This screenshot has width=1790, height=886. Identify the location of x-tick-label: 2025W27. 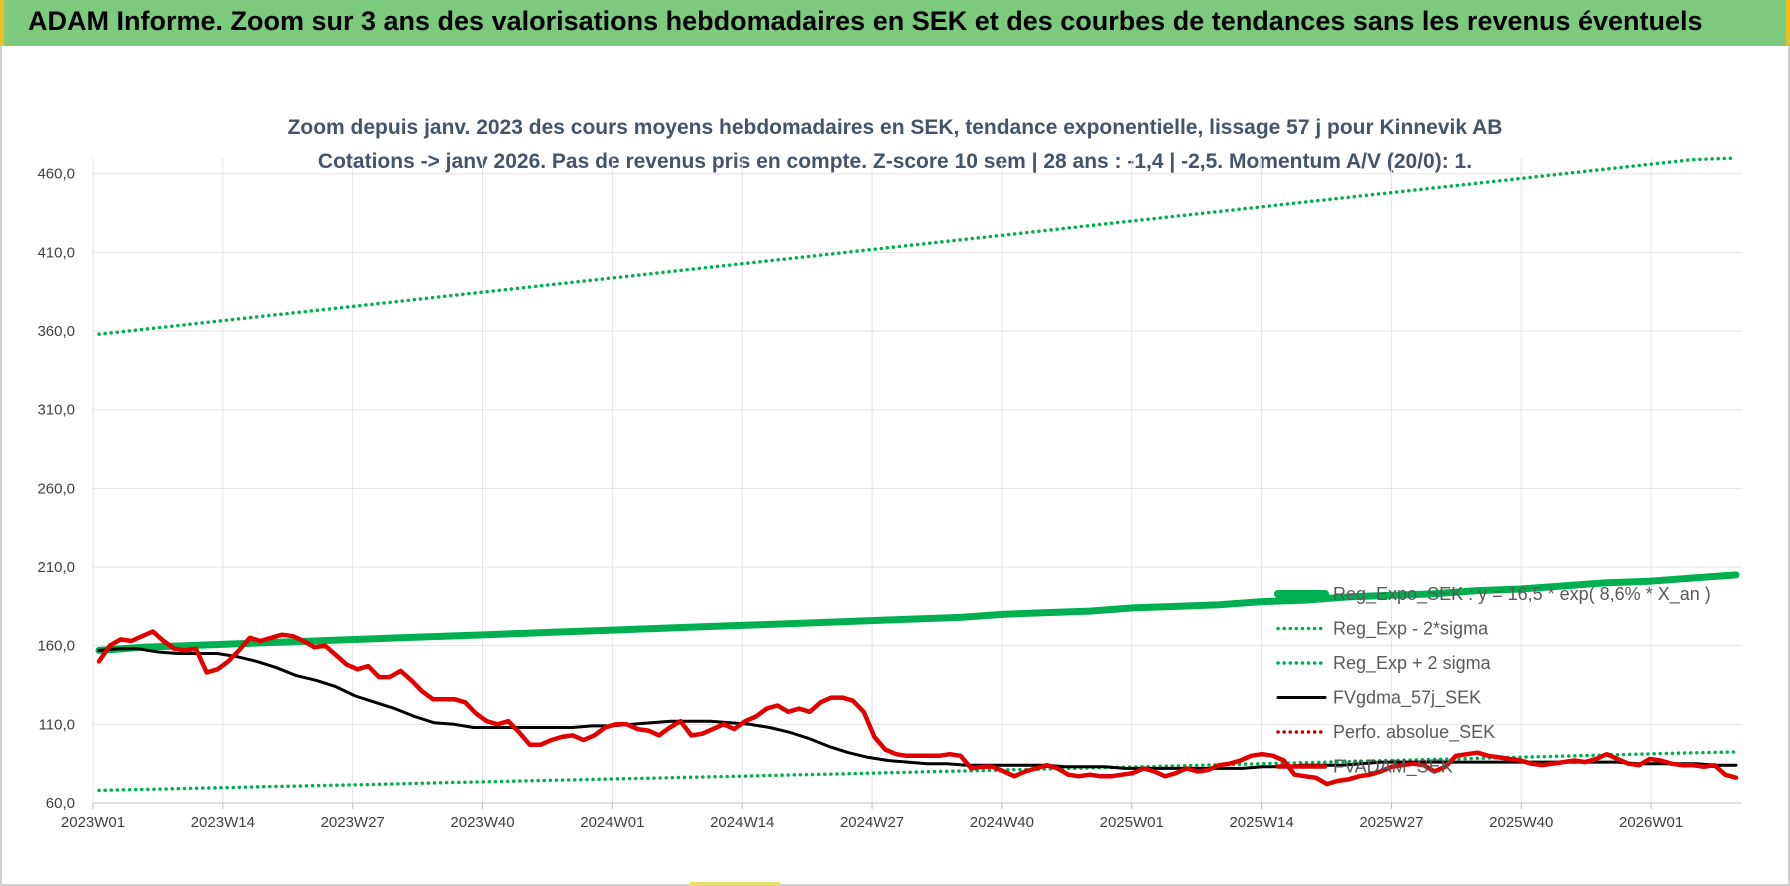
(1391, 822).